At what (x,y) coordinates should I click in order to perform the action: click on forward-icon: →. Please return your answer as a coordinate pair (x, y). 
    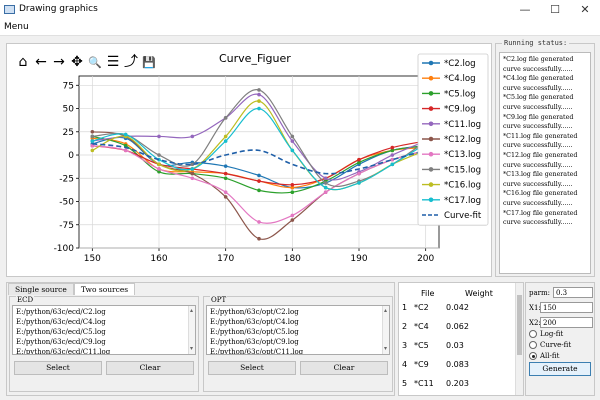
    Looking at the image, I should click on (59, 62).